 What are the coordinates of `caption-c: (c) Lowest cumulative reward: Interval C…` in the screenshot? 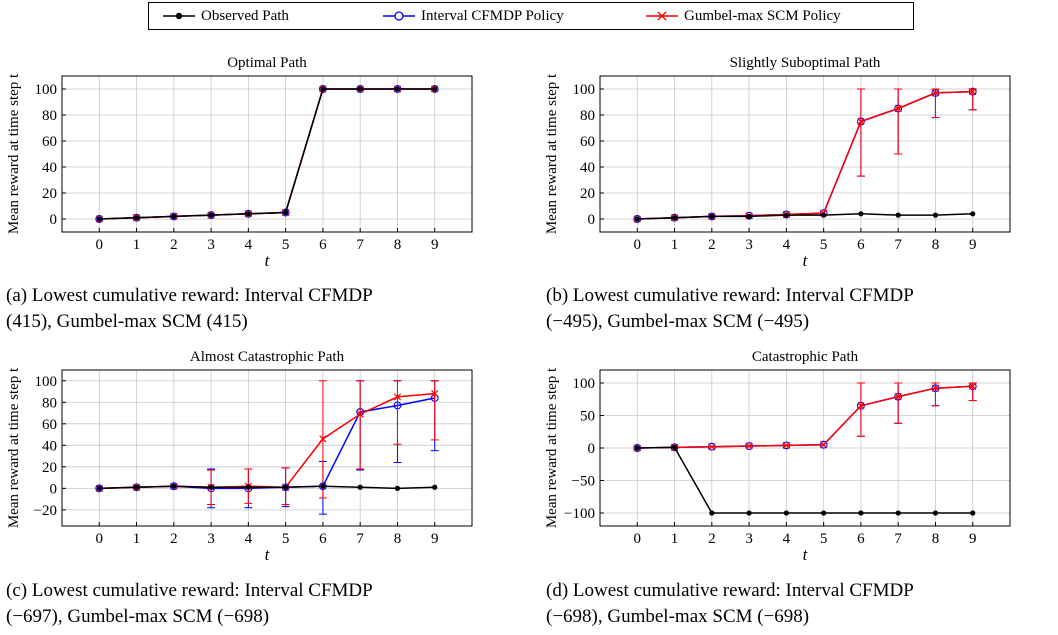 It's located at (189, 604).